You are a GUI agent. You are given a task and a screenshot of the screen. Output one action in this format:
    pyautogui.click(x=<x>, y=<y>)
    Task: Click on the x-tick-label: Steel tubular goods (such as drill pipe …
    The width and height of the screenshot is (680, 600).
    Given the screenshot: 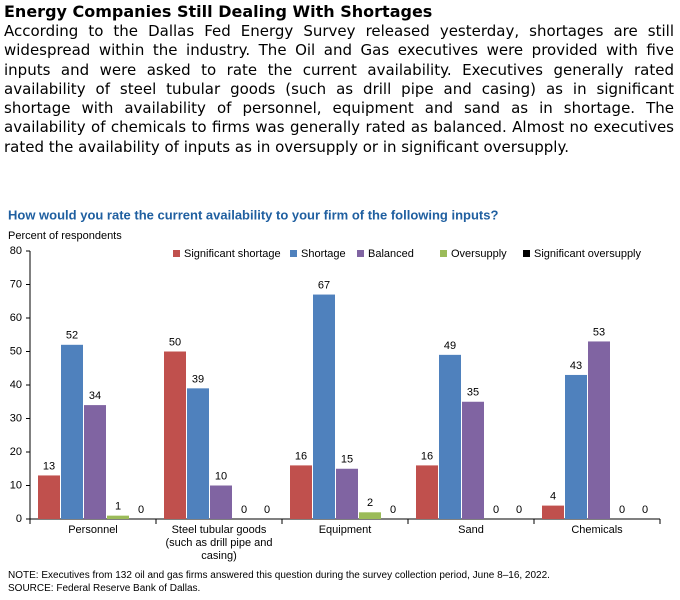 What is the action you would take?
    pyautogui.click(x=219, y=543)
    